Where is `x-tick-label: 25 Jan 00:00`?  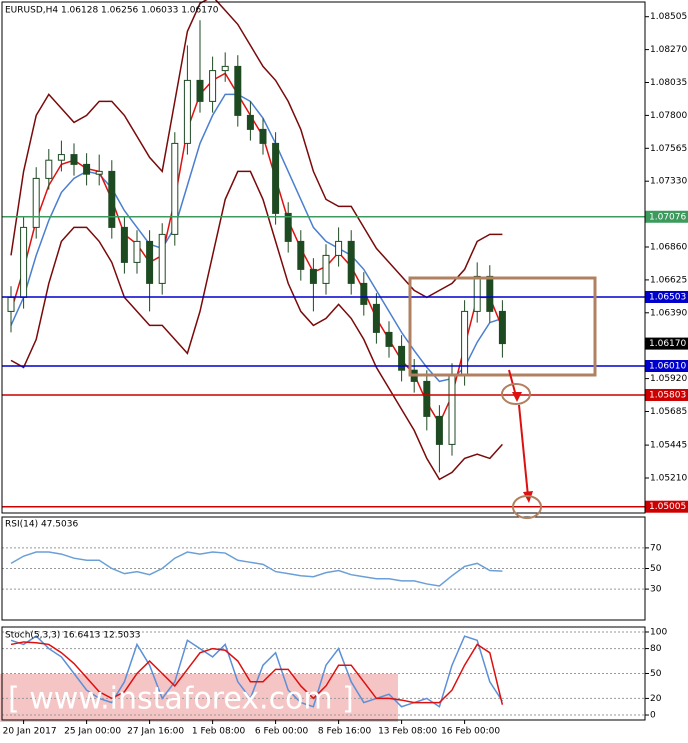 x-tick-label: 25 Jan 00:00 is located at coordinates (92, 732).